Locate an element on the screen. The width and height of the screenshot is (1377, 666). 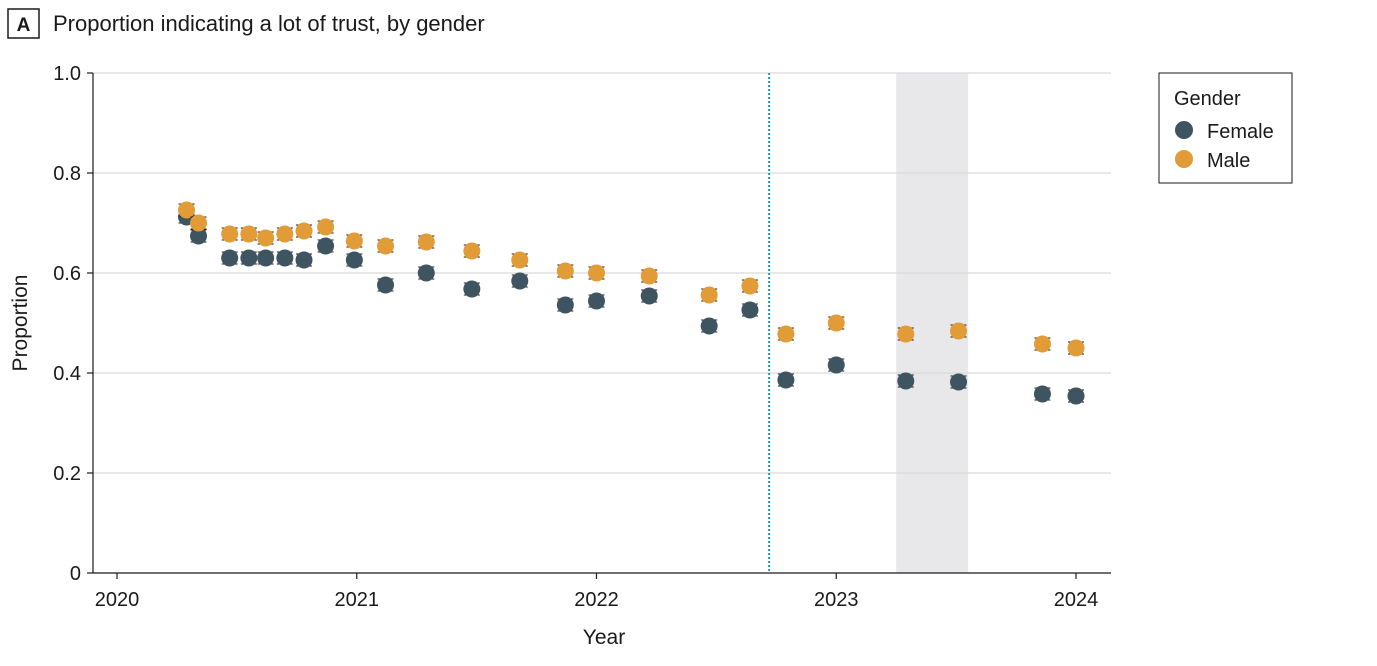
y-tick-label: 0.6 is located at coordinates (67, 274).